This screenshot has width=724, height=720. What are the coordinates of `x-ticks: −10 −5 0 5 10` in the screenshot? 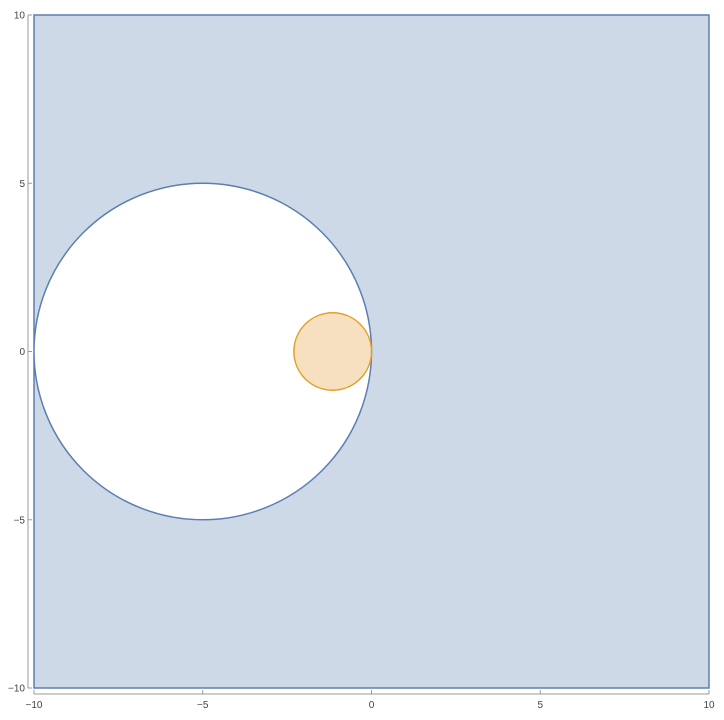 It's located at (370, 700).